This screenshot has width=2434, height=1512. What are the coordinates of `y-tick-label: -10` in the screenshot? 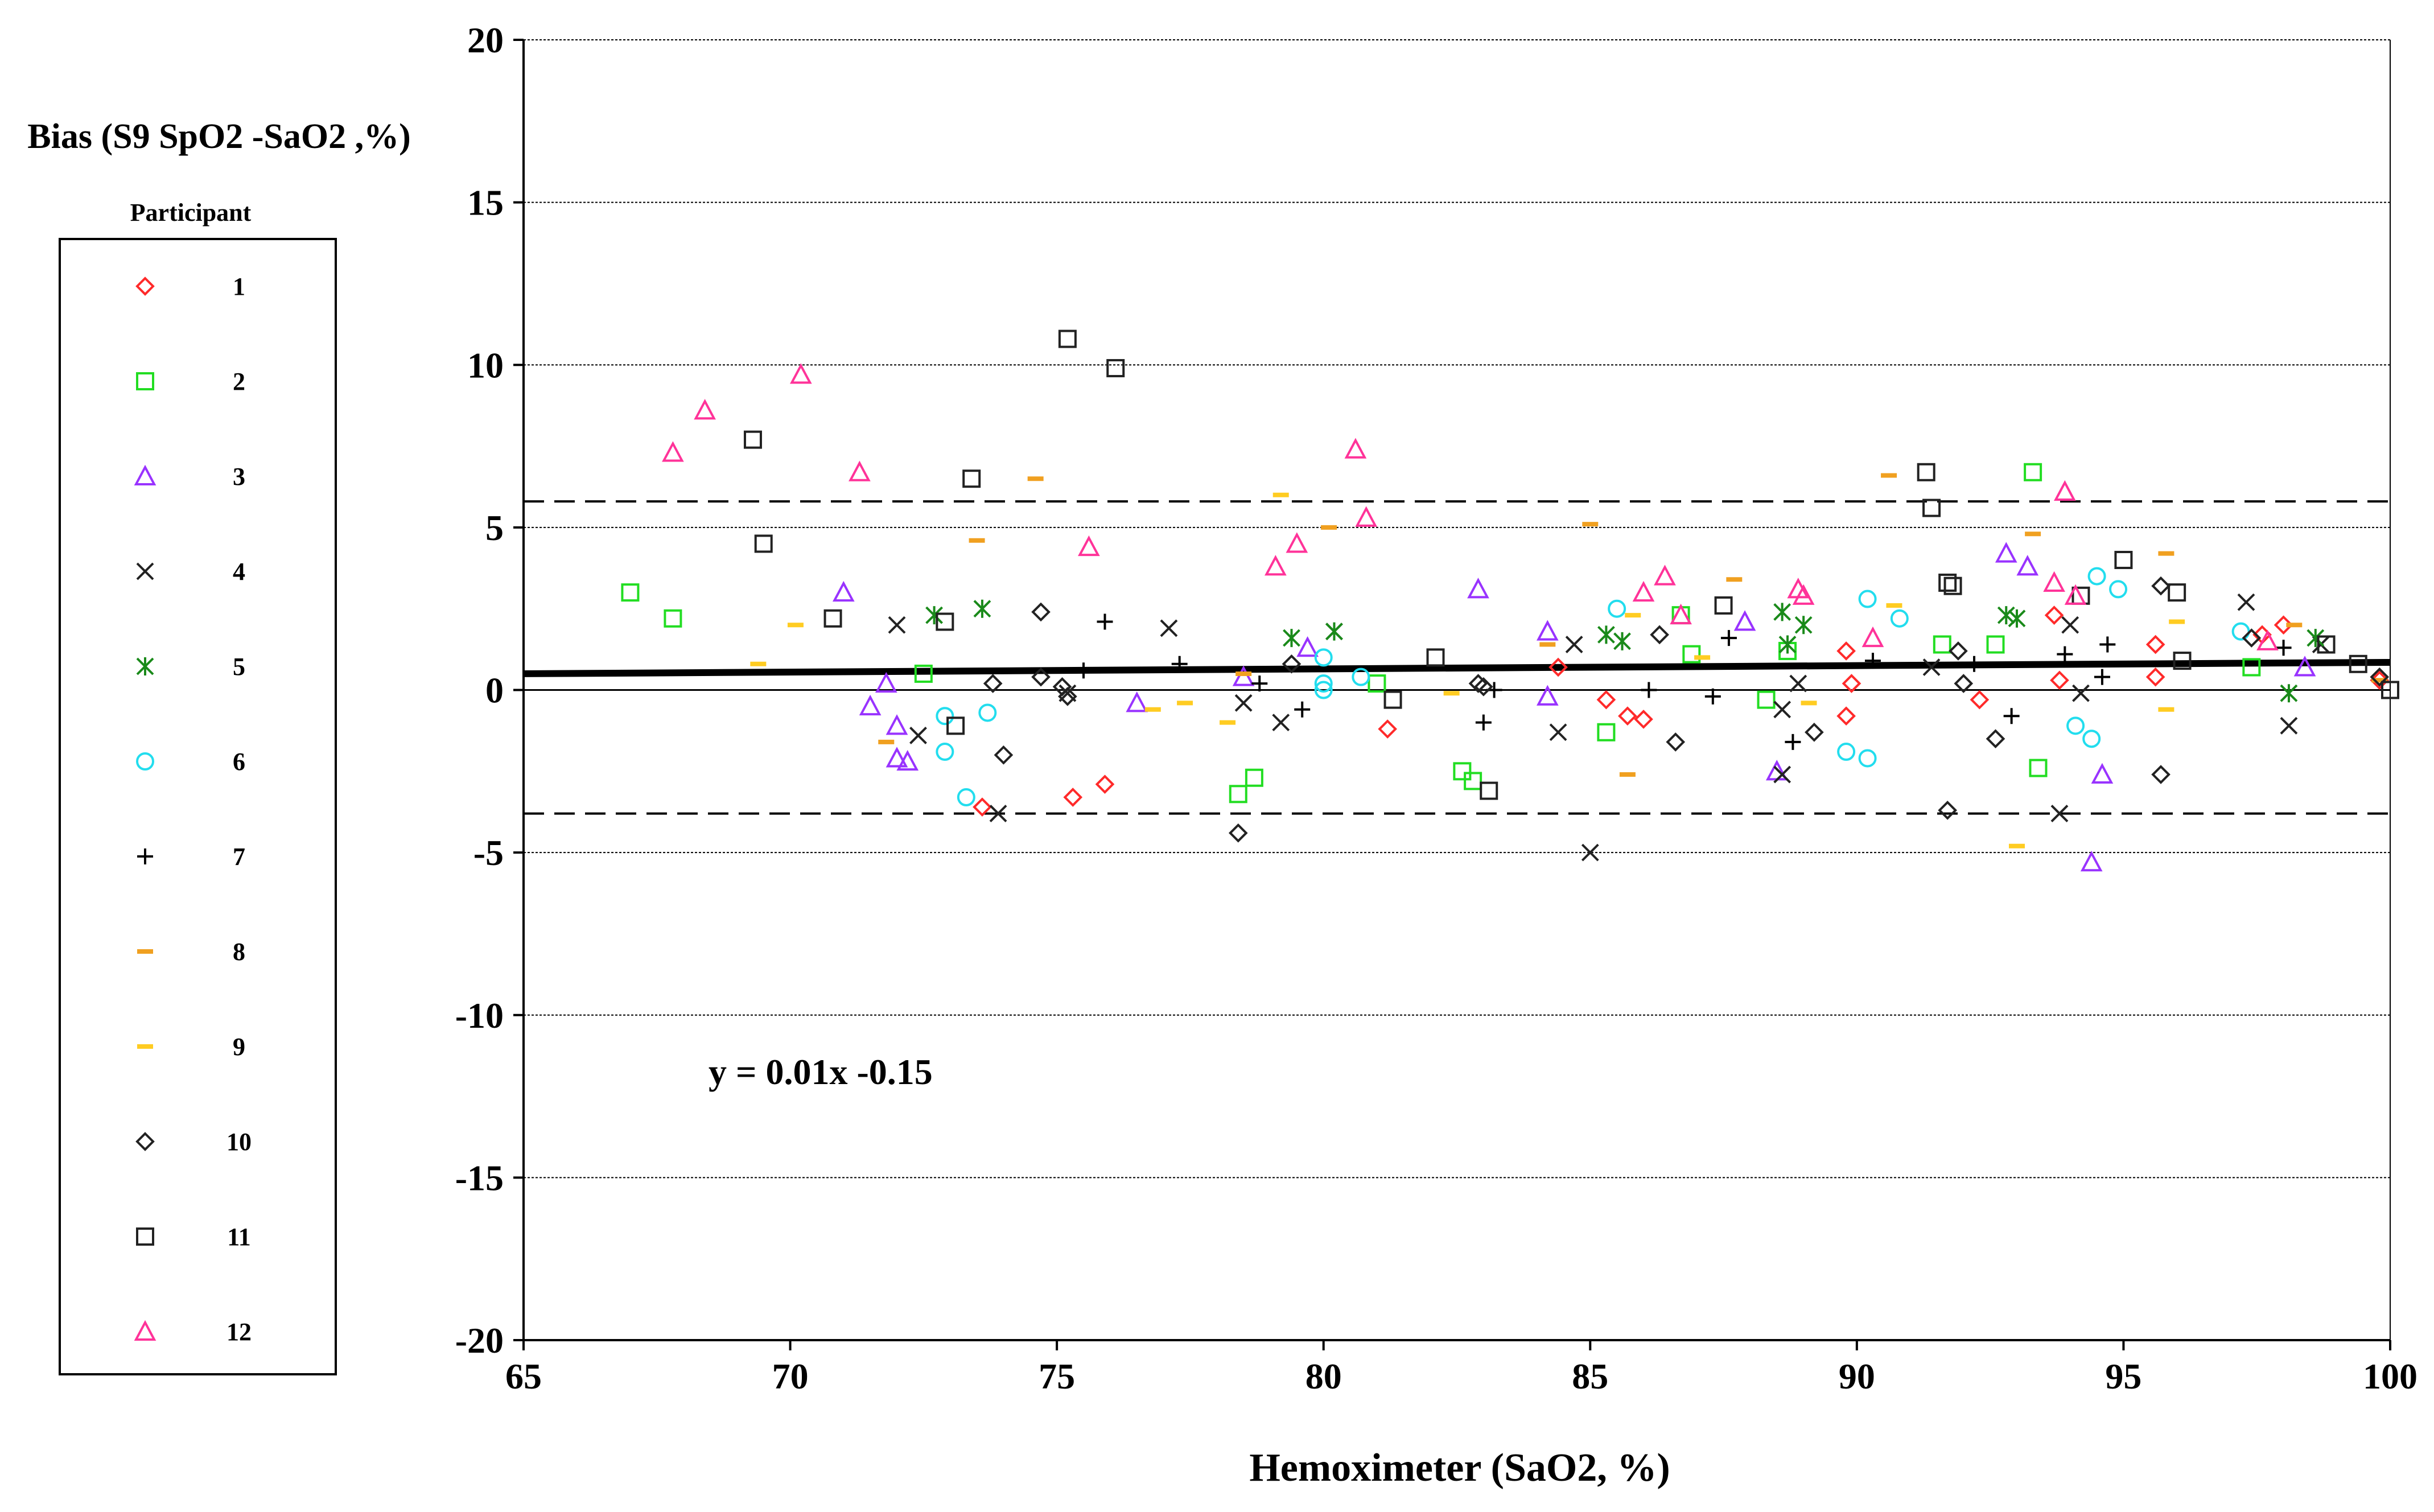 It's located at (479, 1016).